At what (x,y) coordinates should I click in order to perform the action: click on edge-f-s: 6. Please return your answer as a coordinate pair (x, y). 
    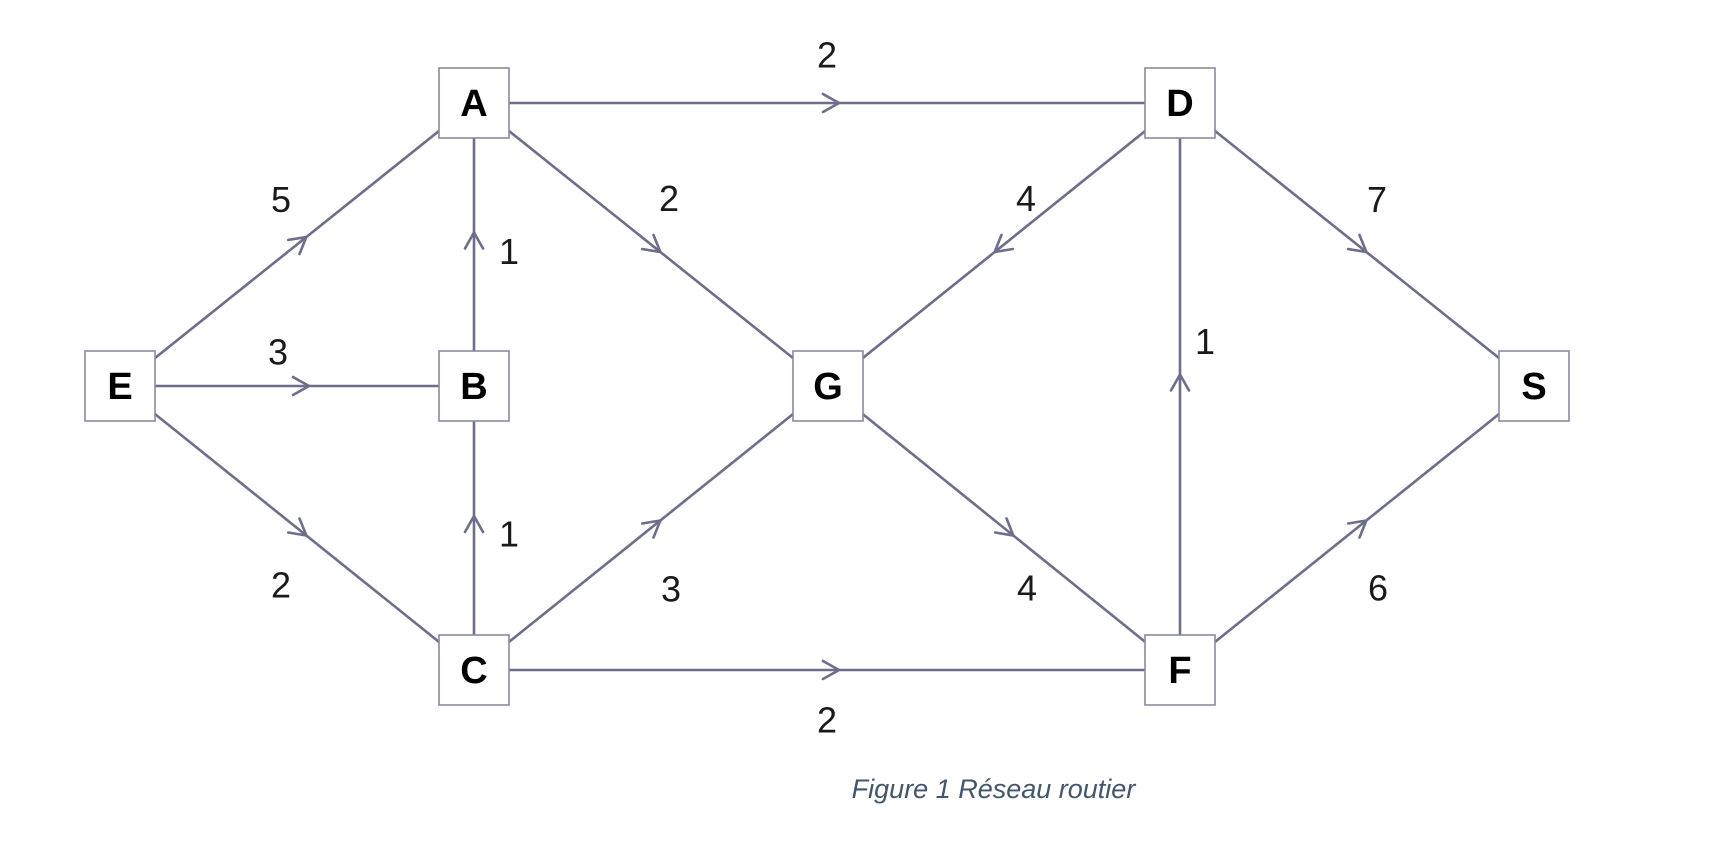
    Looking at the image, I should click on (1357, 528).